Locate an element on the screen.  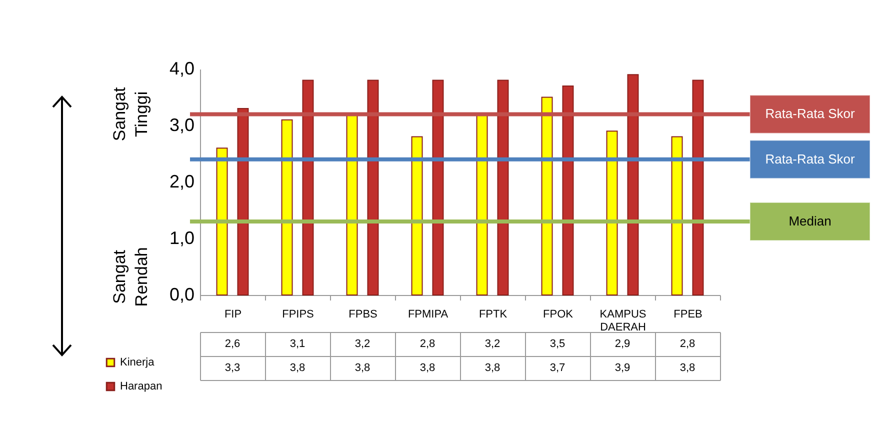
data-label: 2,6 is located at coordinates (232, 344).